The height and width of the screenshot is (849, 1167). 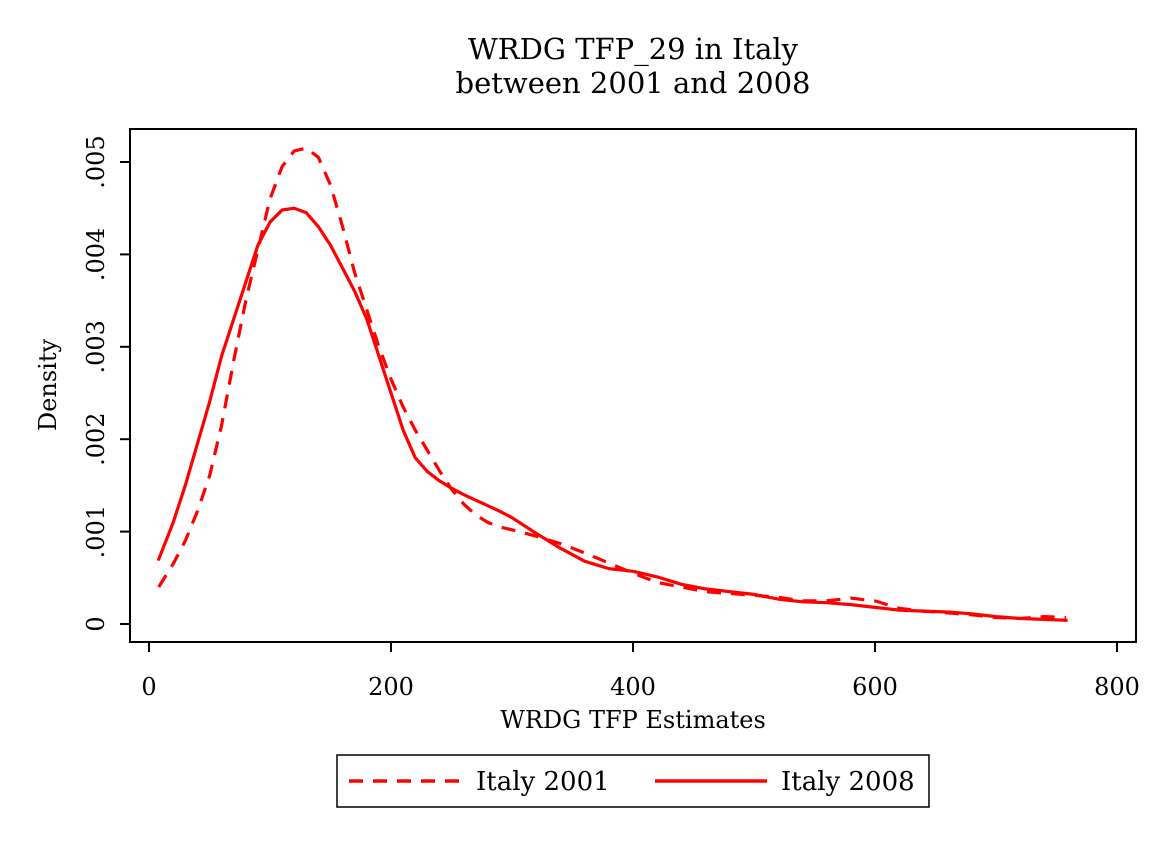 I want to click on legend-label-italy-2008: Italy 2008, so click(x=848, y=782).